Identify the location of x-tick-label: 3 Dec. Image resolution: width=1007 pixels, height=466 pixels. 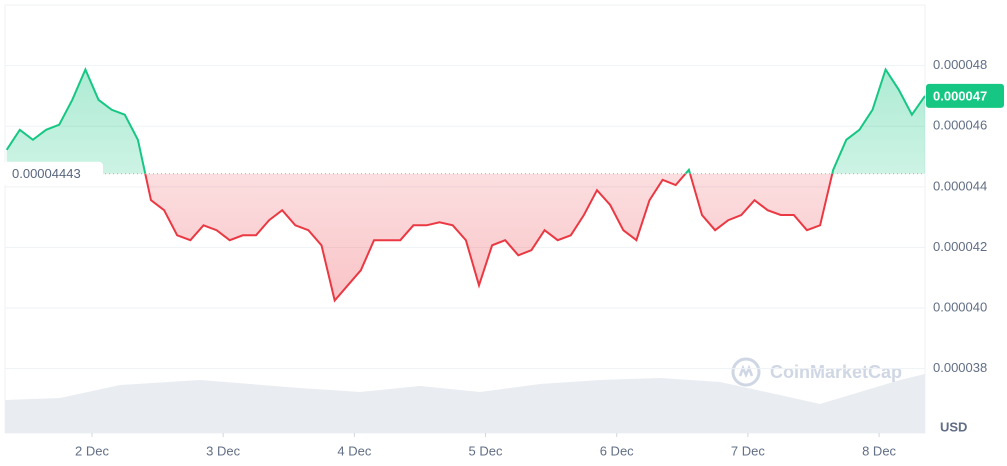
(223, 450).